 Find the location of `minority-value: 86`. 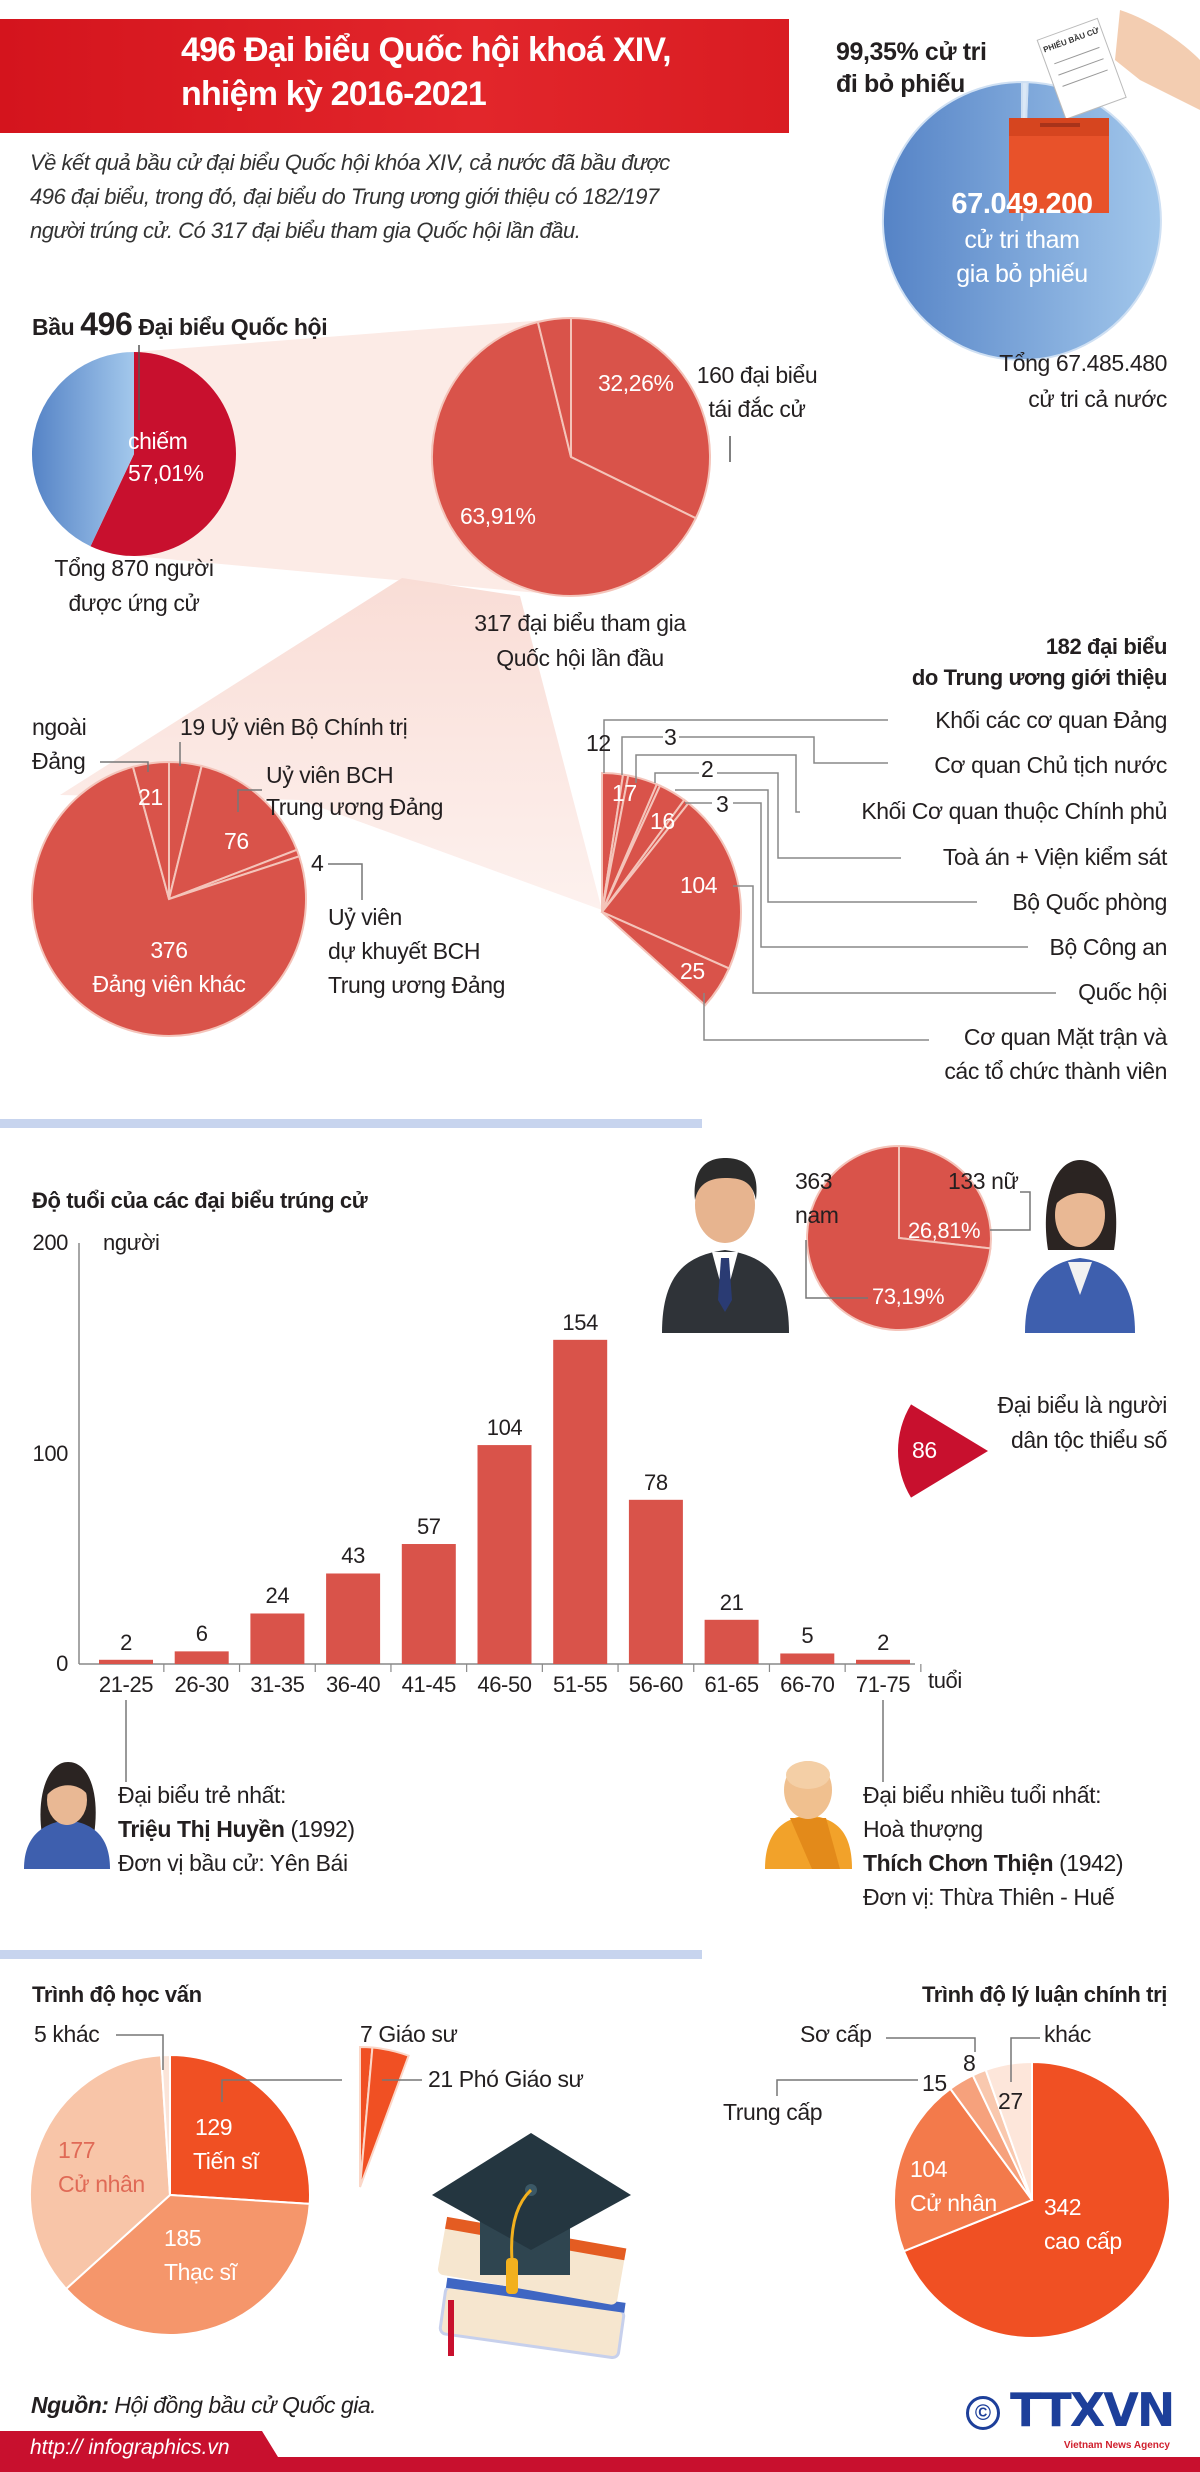

minority-value: 86 is located at coordinates (924, 1450).